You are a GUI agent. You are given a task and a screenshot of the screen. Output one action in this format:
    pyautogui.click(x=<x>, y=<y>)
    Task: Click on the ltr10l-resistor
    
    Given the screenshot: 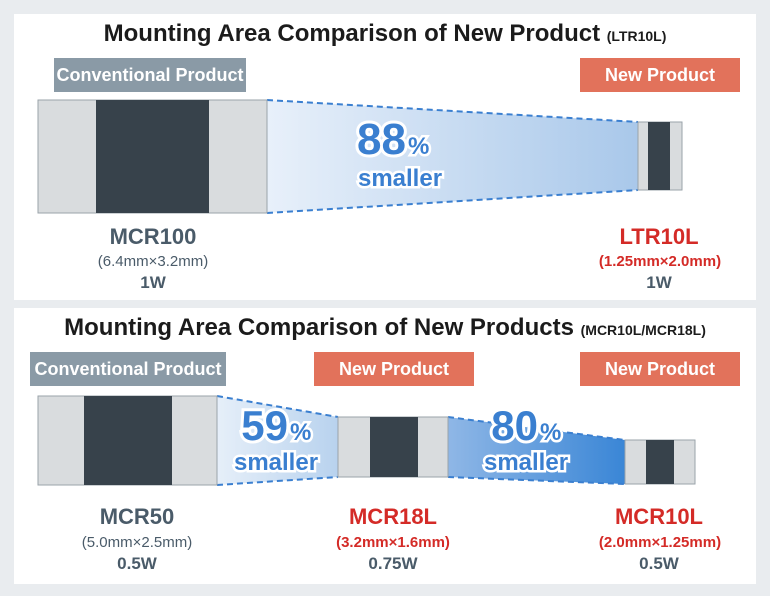 What is the action you would take?
    pyautogui.click(x=660, y=156)
    